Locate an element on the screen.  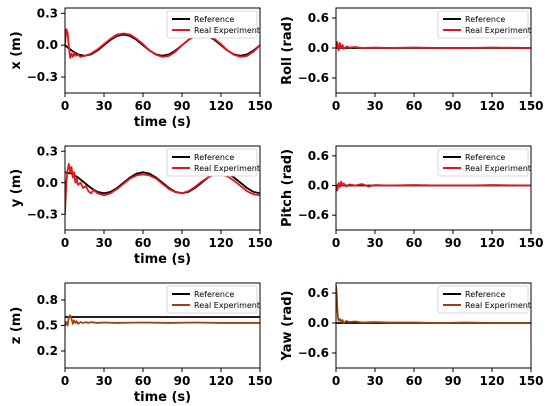
y-axis-label: Yaw (rad) is located at coordinates (287, 326).